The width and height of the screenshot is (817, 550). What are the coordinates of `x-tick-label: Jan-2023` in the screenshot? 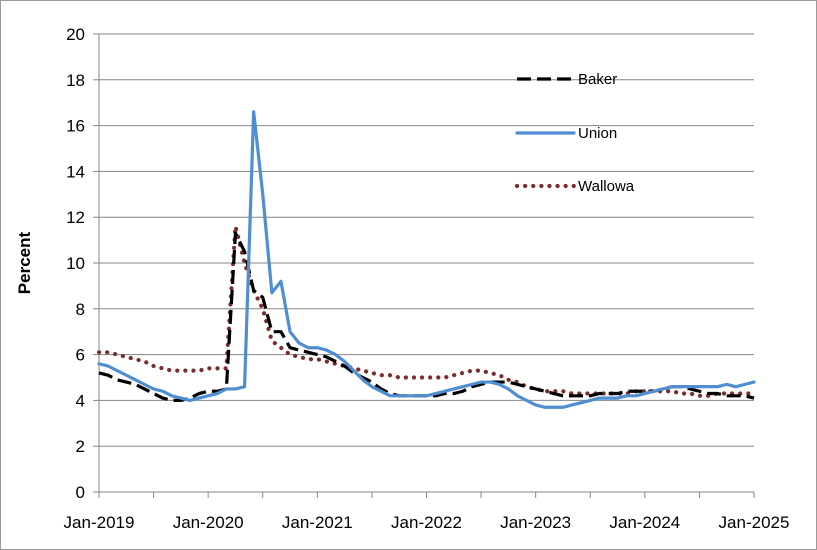 It's located at (535, 522).